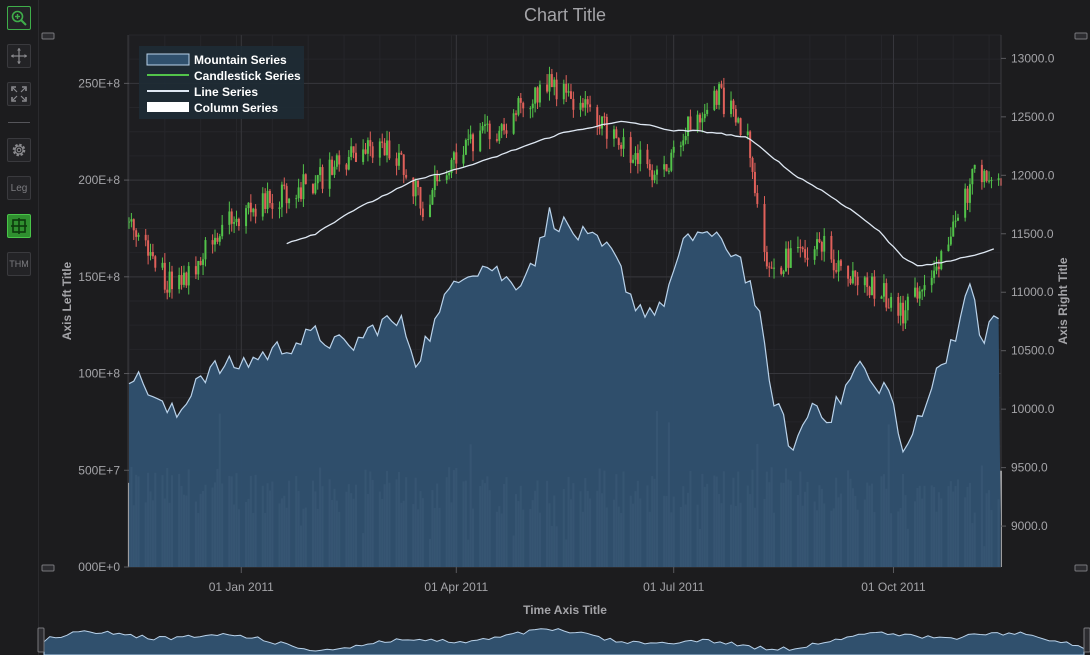  What do you see at coordinates (41, 640) in the screenshot?
I see `overview-left-handle` at bounding box center [41, 640].